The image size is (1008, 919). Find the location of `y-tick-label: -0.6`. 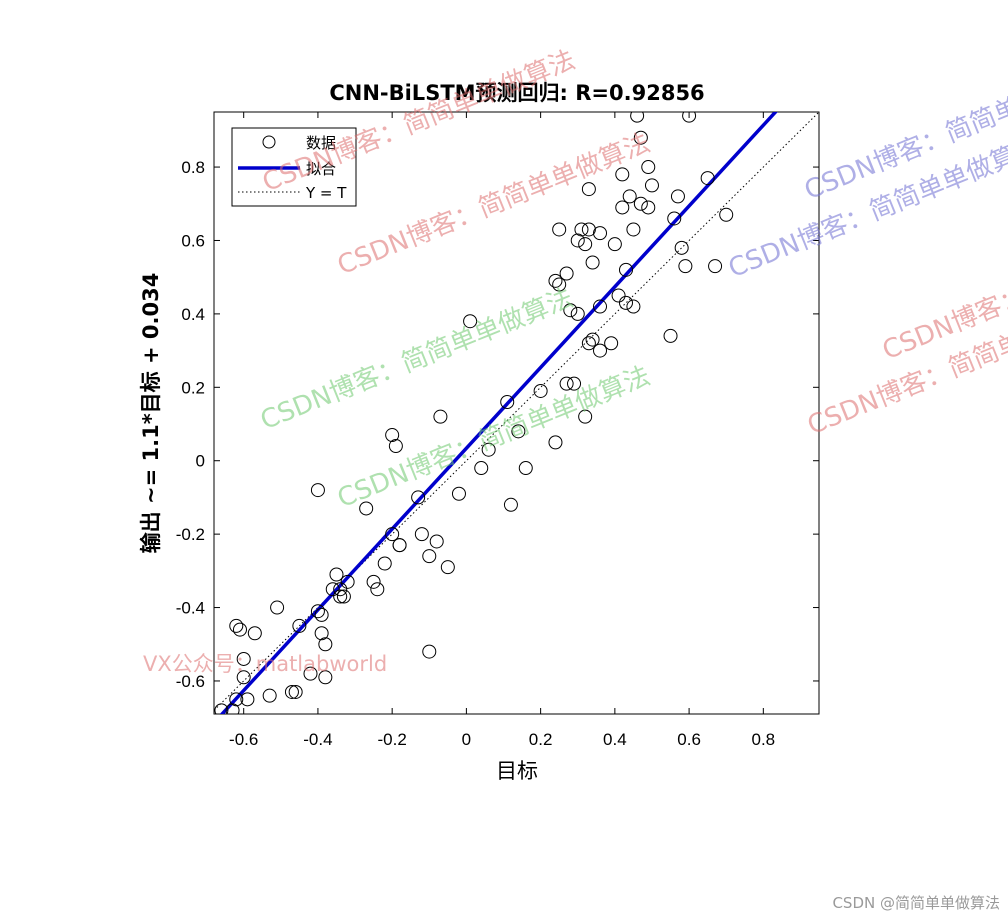

y-tick-label: -0.6 is located at coordinates (190, 681).